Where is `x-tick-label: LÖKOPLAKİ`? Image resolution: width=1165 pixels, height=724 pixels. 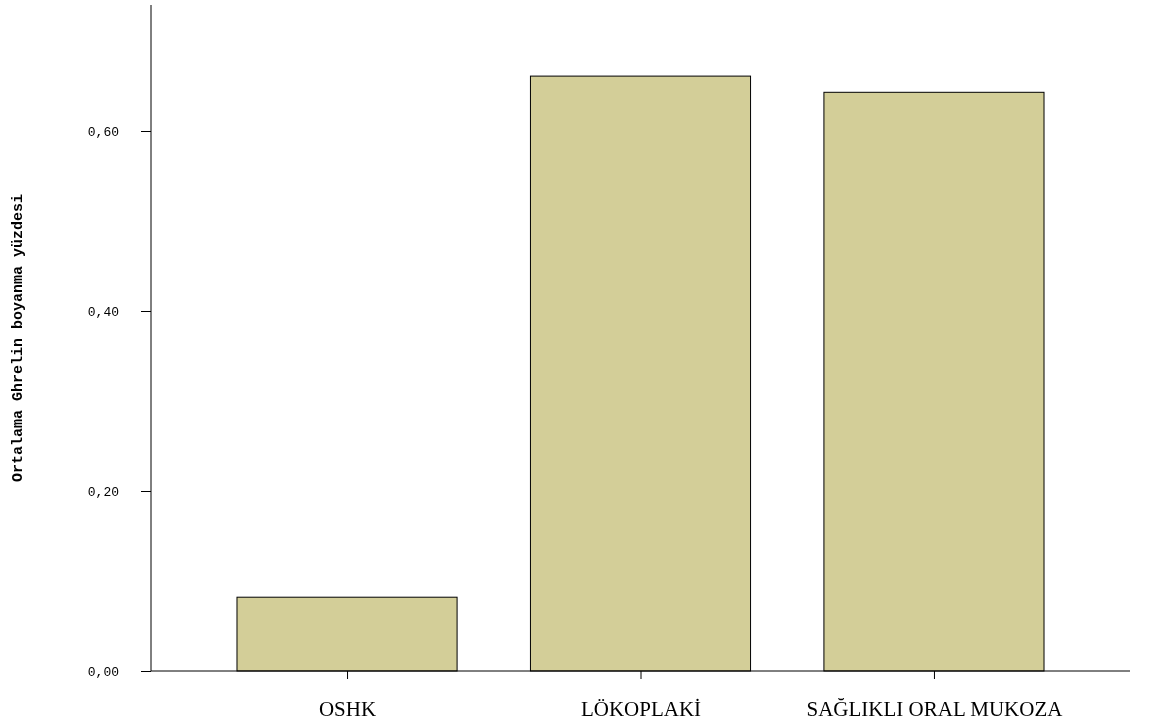
x-tick-label: LÖKOPLAKİ is located at coordinates (641, 708).